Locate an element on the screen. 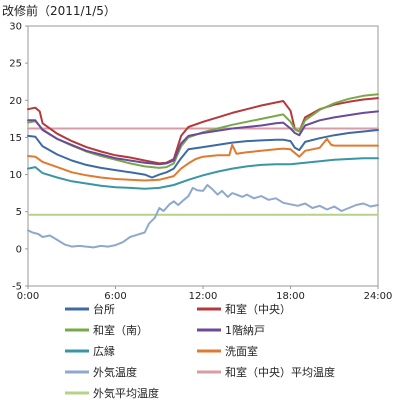  y-tick-label: 25 is located at coordinates (15, 64).